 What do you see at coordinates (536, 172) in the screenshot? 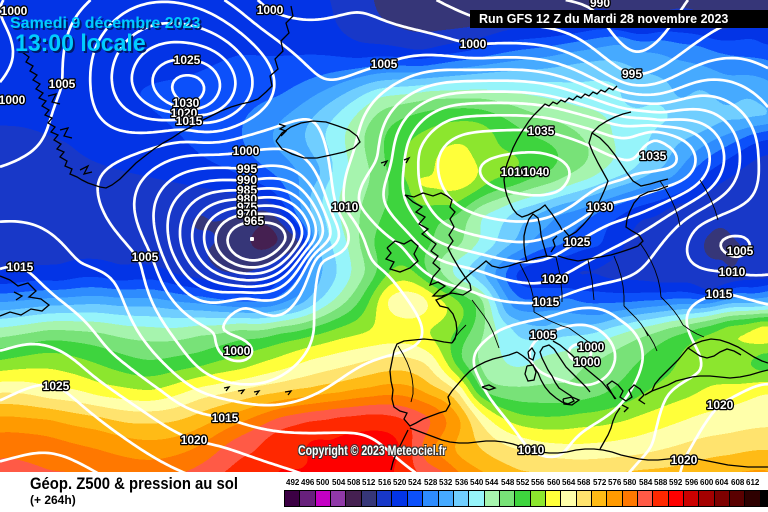
I see `svg-text: 1040` at bounding box center [536, 172].